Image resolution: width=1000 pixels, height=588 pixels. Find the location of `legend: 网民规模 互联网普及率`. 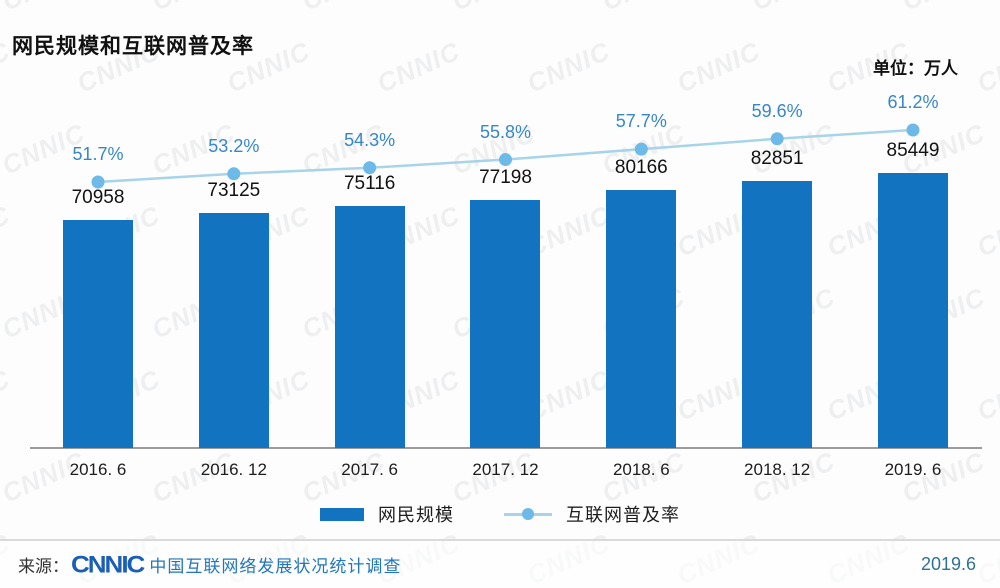

legend: 网民规模 互联网普及率 is located at coordinates (500, 514).